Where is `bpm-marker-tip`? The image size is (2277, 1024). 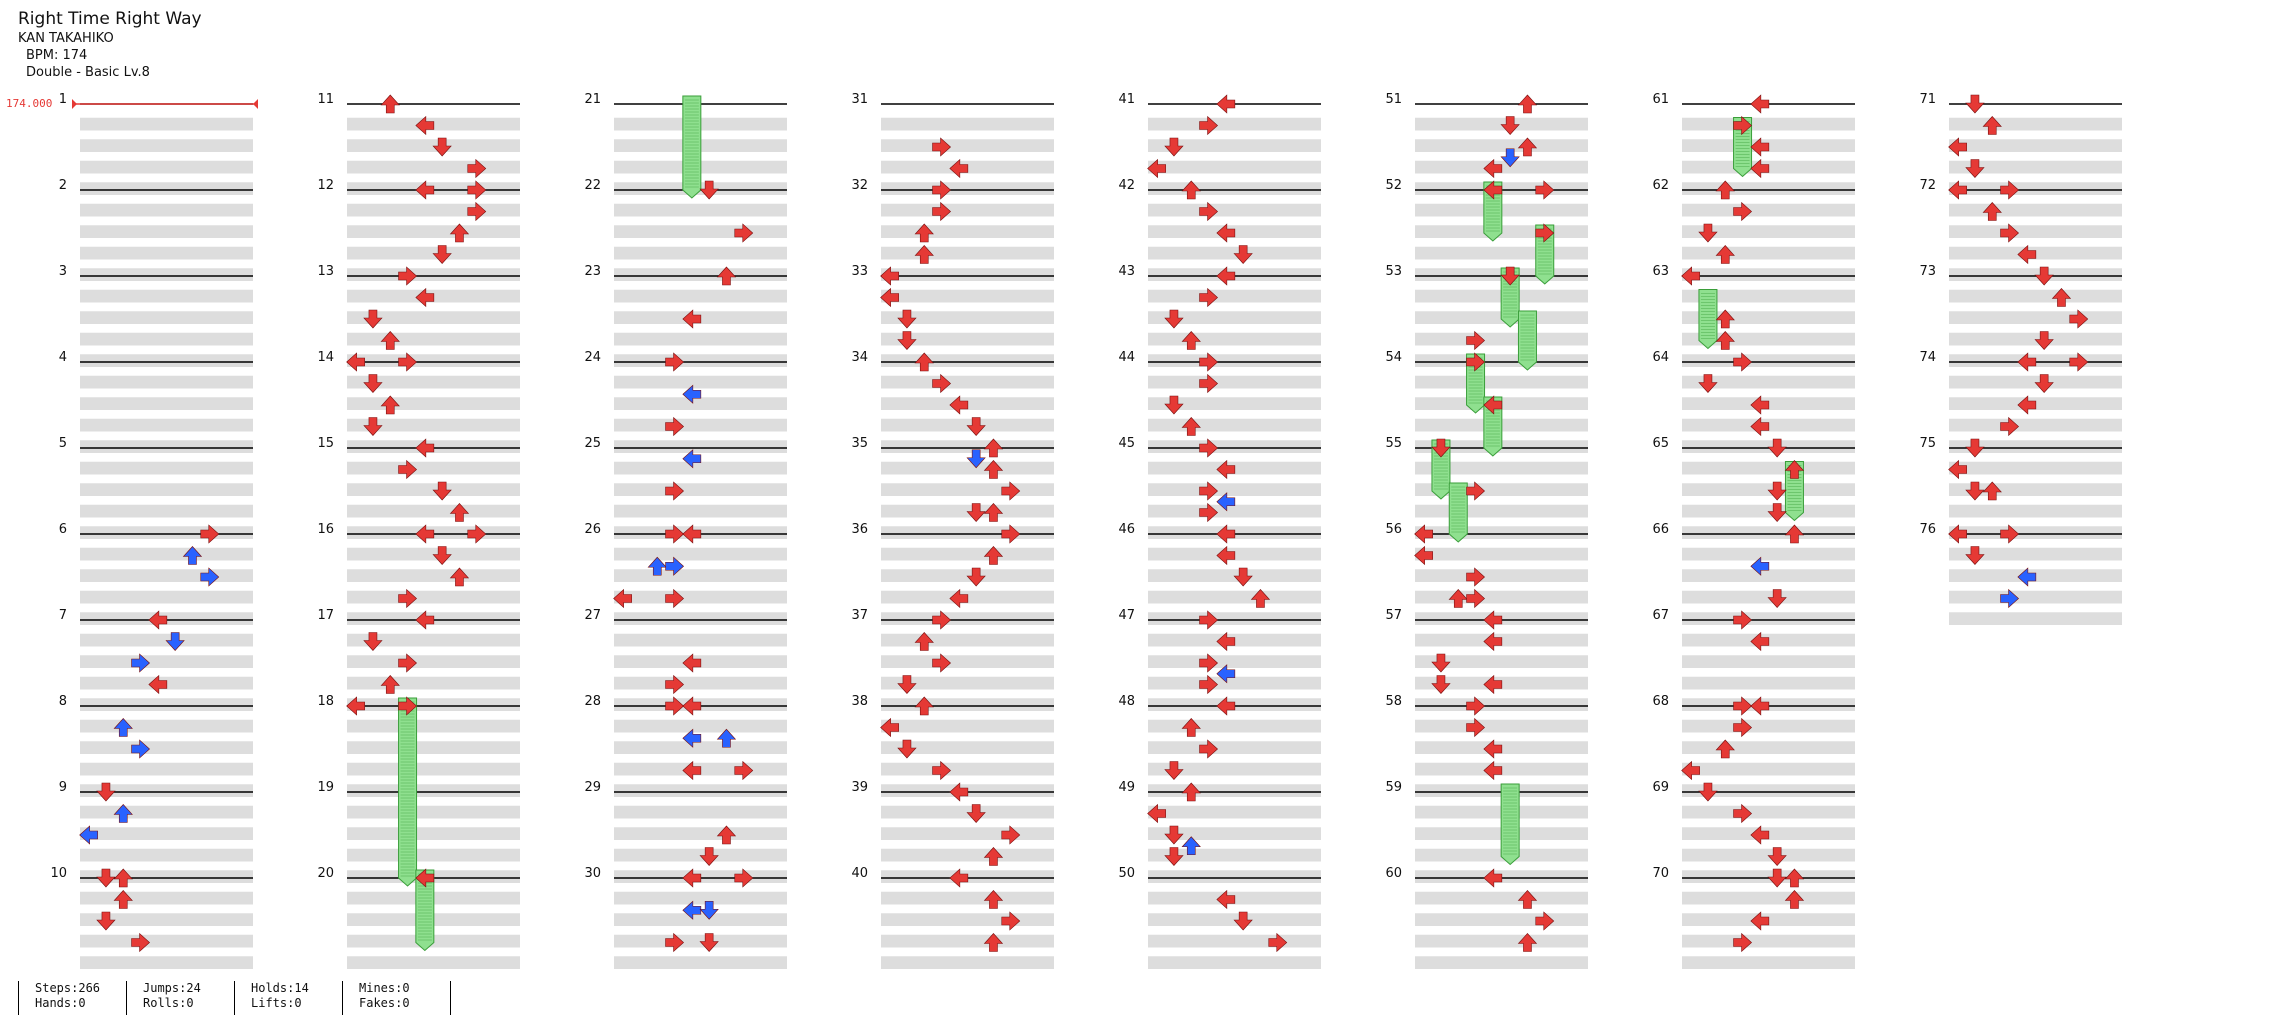
bpm-marker-tip is located at coordinates (255, 104).